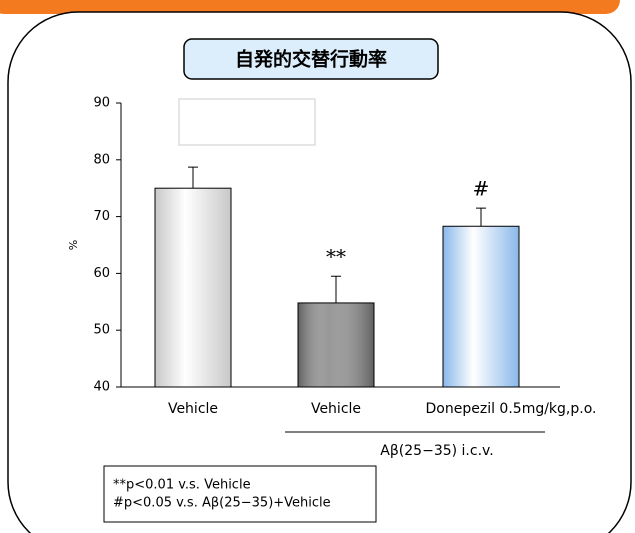 The image size is (635, 533). What do you see at coordinates (101, 159) in the screenshot?
I see `y-tick-label: 80` at bounding box center [101, 159].